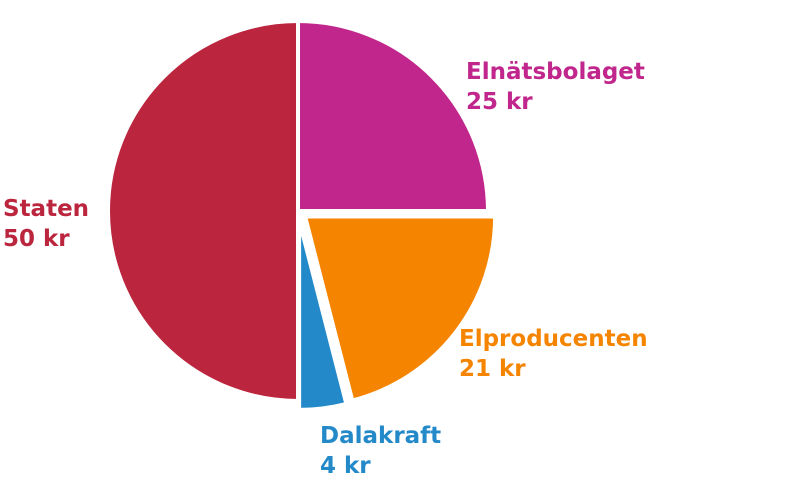 Image resolution: width=800 pixels, height=492 pixels. Describe the element at coordinates (499, 102) in the screenshot. I see `label-elnatsbolaget-value: 25 kr` at that location.